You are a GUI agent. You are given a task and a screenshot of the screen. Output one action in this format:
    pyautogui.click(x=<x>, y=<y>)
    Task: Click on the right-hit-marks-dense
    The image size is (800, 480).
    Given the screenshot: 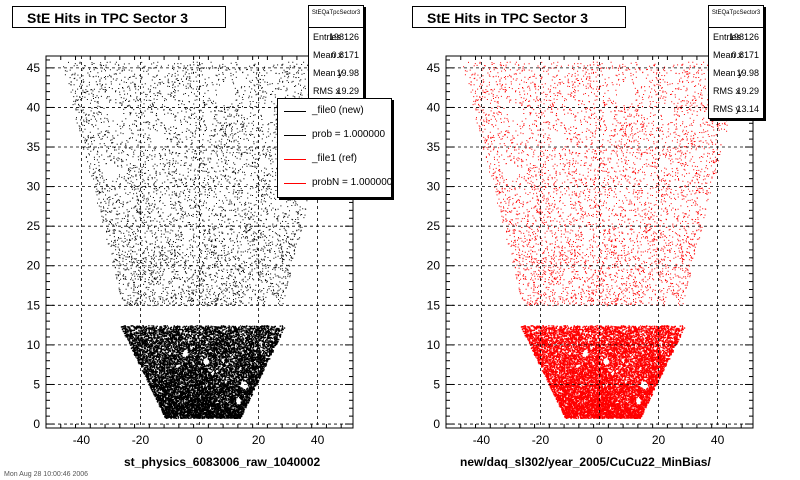 What is the action you would take?
    pyautogui.click(x=603, y=372)
    